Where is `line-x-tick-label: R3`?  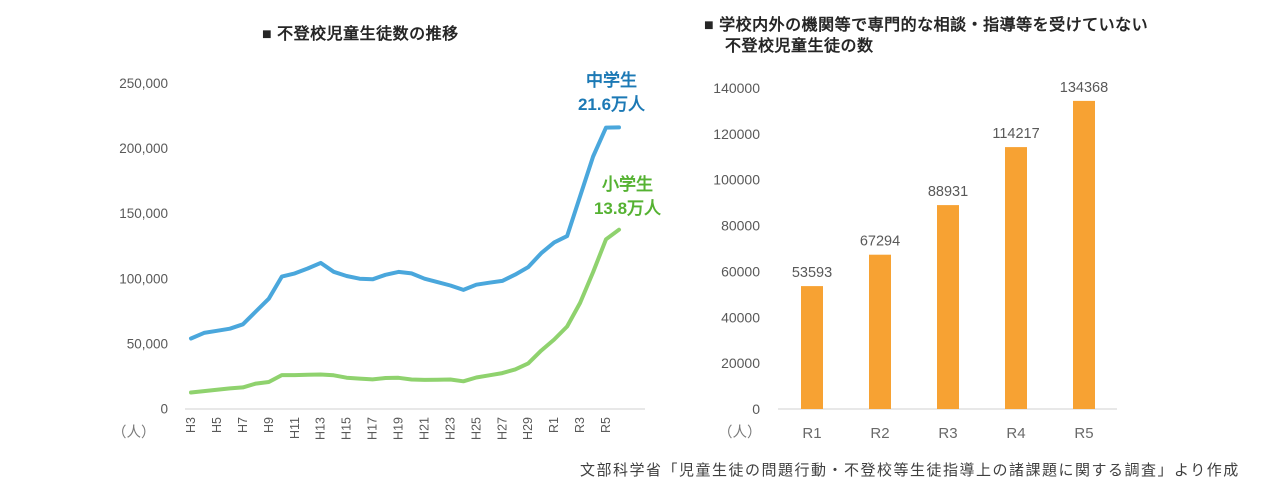 line-x-tick-label: R3 is located at coordinates (580, 425).